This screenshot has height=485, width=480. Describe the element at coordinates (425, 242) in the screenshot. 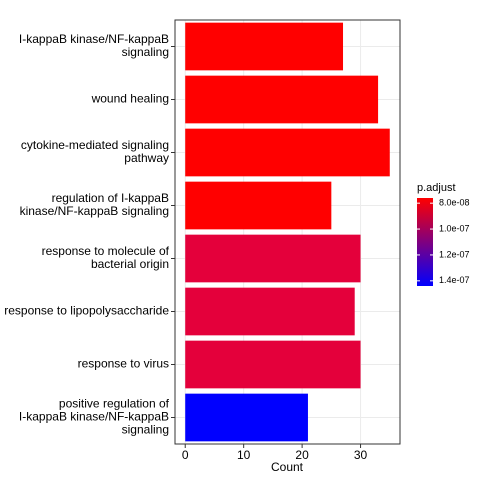

I see `colorbar` at that location.